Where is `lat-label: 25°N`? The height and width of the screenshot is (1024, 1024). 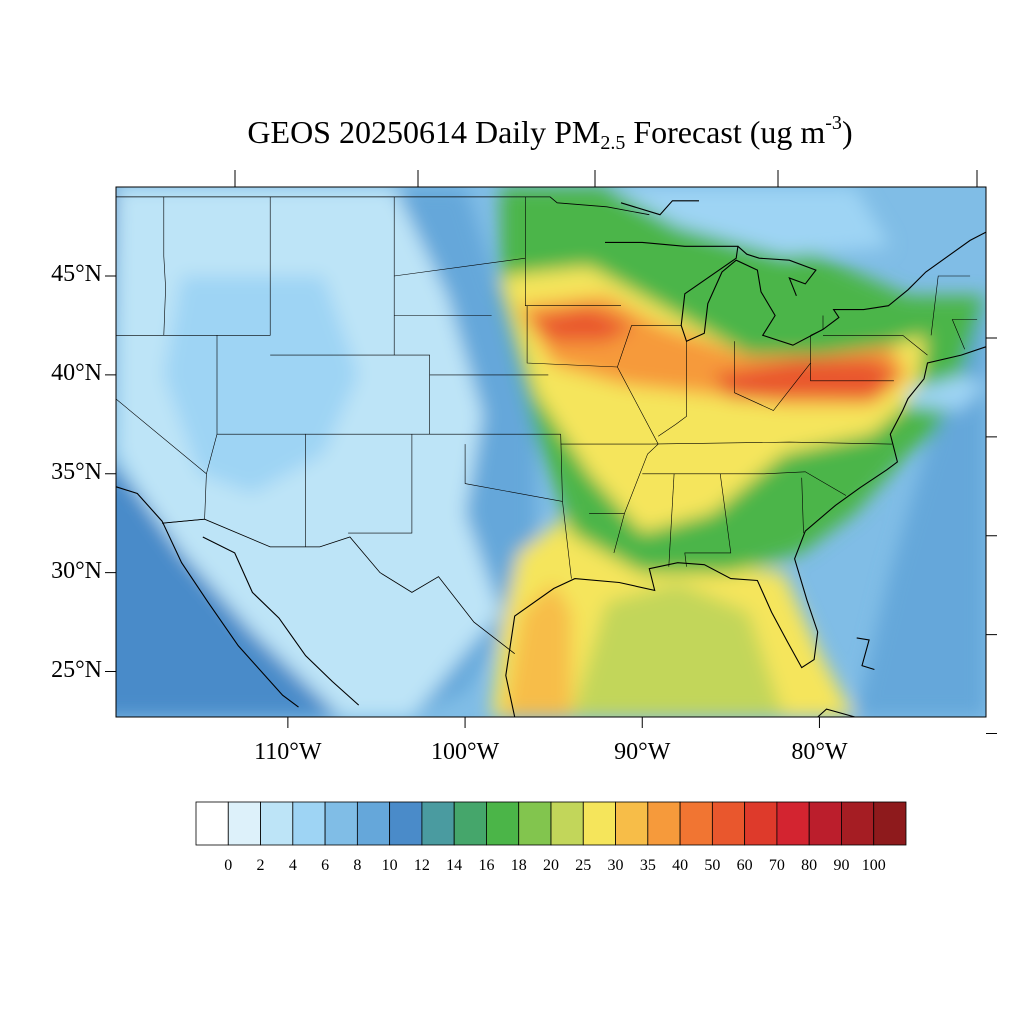 lat-label: 25°N is located at coordinates (76, 669).